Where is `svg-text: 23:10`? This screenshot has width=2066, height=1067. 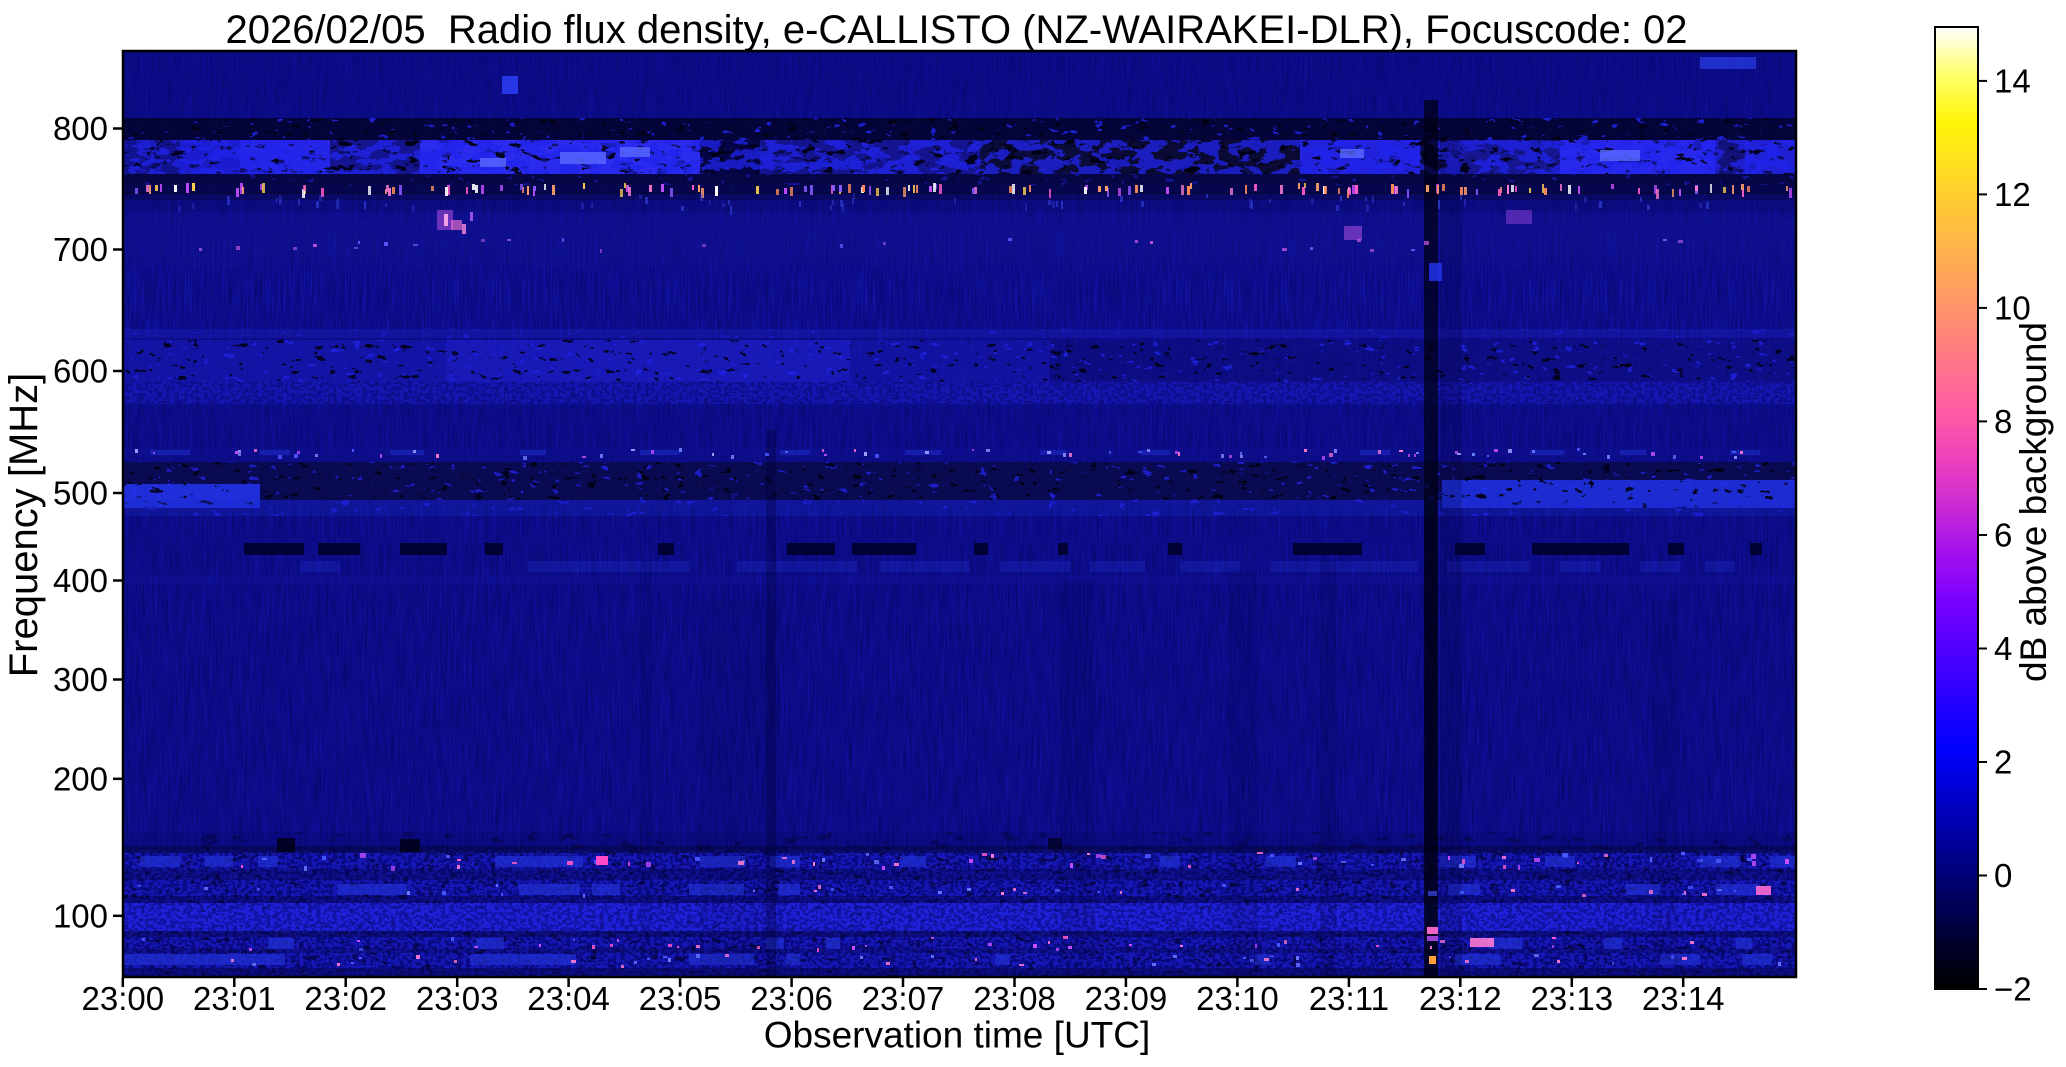
svg-text: 23:10 is located at coordinates (1237, 998).